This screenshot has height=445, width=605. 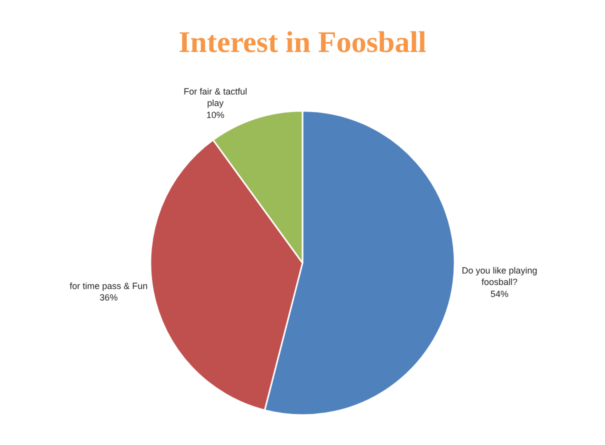 I want to click on data-label: 36%, so click(x=109, y=297).